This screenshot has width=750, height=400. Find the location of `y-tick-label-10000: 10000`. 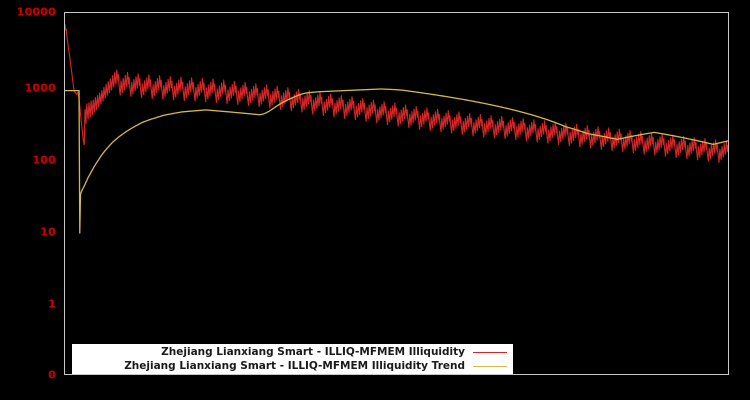

y-tick-label-10000: 10000 is located at coordinates (36, 12).